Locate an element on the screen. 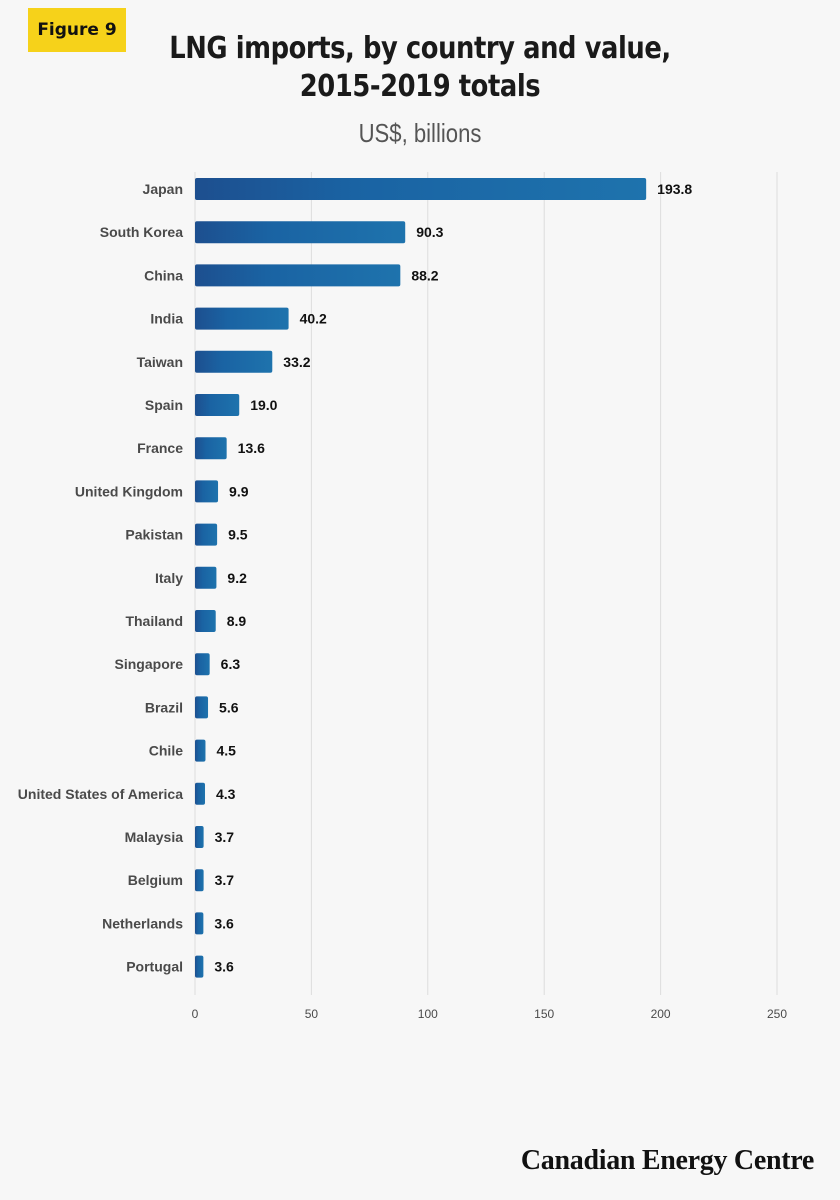  category-label: India is located at coordinates (166, 319).